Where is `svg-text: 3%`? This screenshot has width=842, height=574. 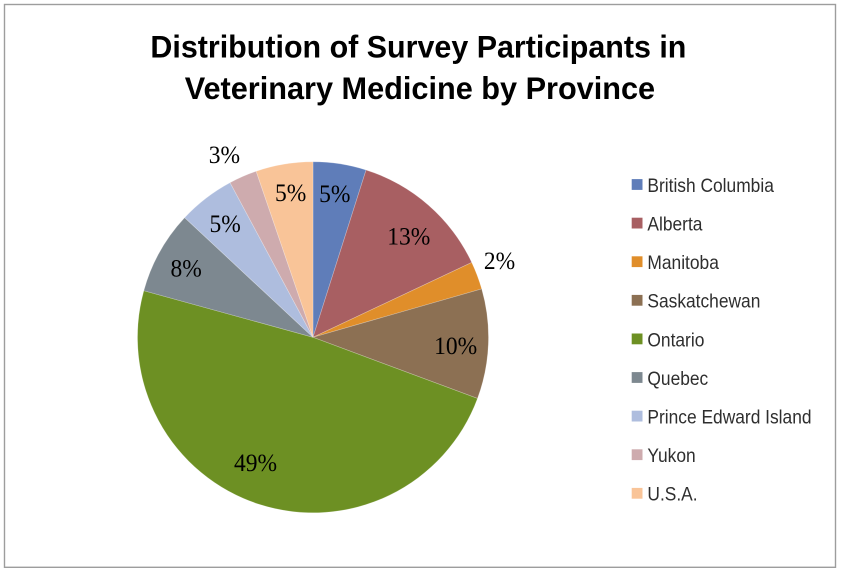
svg-text: 3% is located at coordinates (224, 155).